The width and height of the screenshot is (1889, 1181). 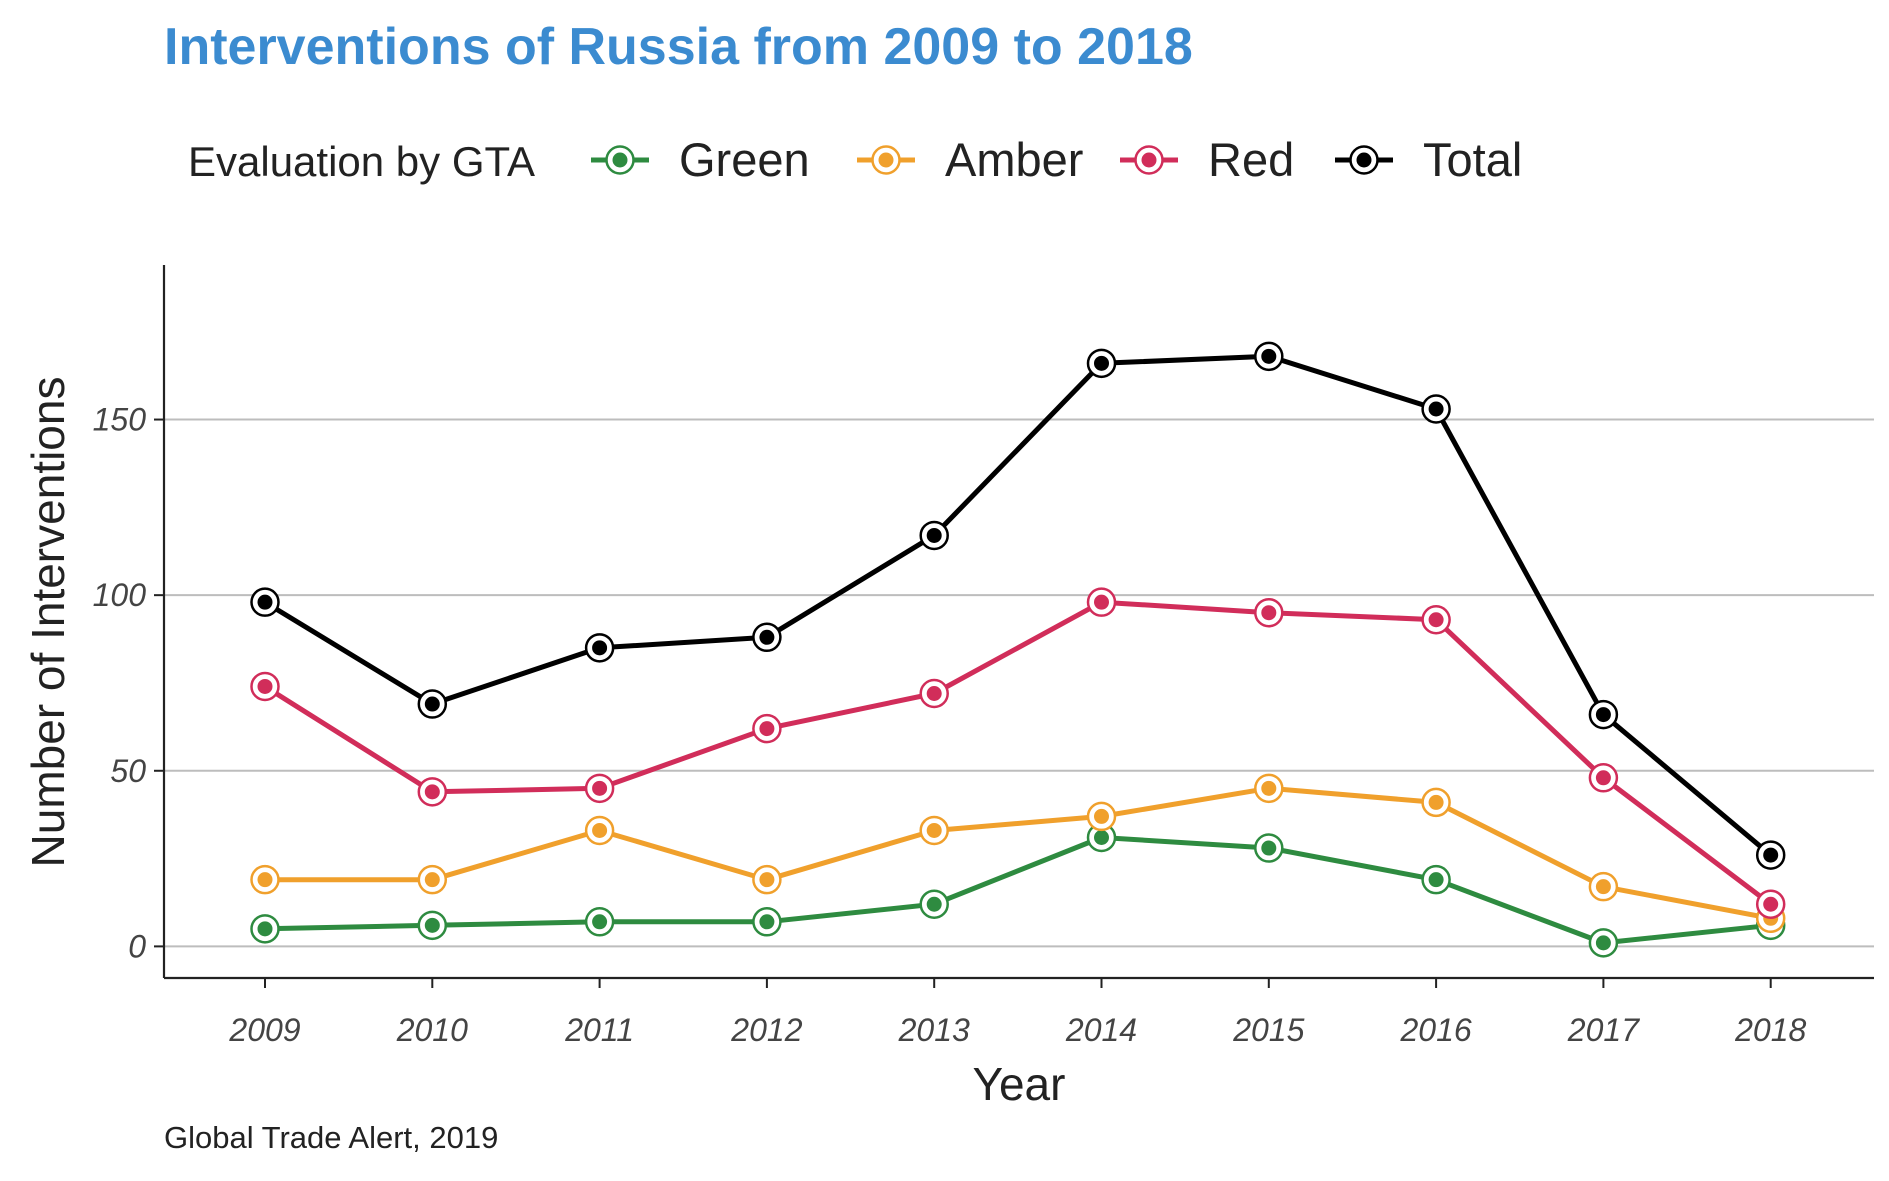 I want to click on legend-label-total: Total, so click(x=1472, y=159).